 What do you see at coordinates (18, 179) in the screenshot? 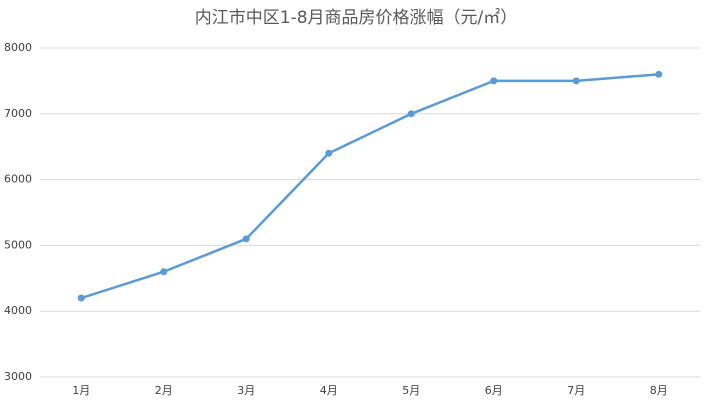
I see `y-tick-label: 6000` at bounding box center [18, 179].